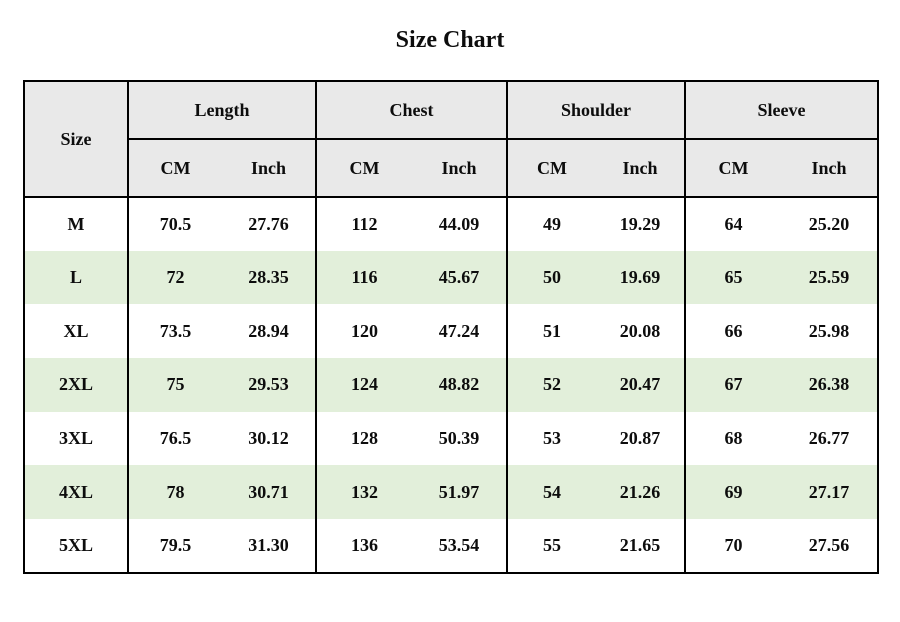  Describe the element at coordinates (268, 438) in the screenshot. I see `data-cell: 30.12` at that location.